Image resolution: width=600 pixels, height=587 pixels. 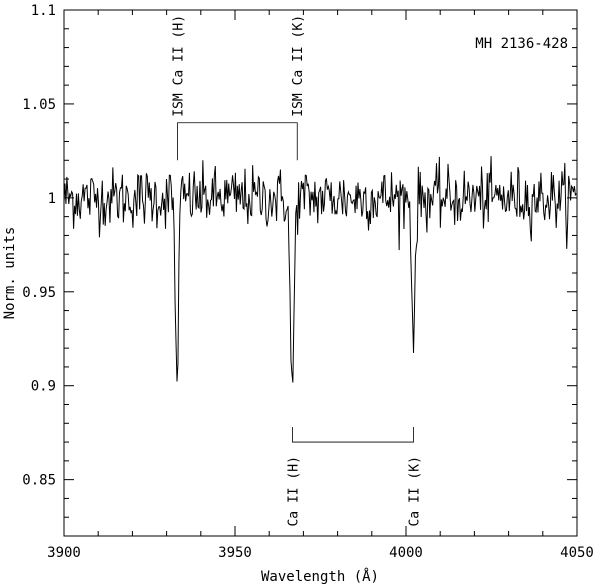 I want to click on x-tick-label: 3950, so click(x=235, y=553).